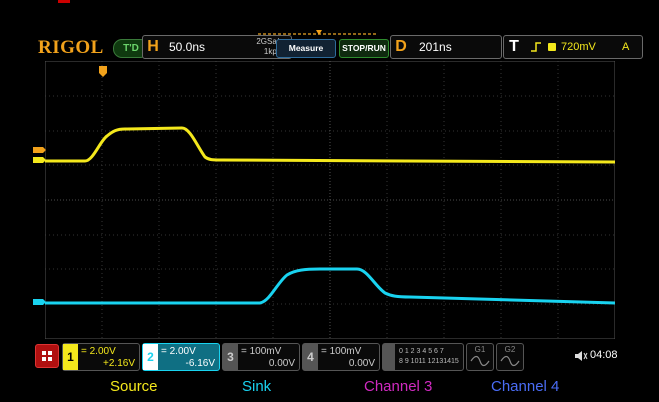 The image size is (659, 402). What do you see at coordinates (389, 357) in the screenshot?
I see `digital-box-tab` at bounding box center [389, 357].